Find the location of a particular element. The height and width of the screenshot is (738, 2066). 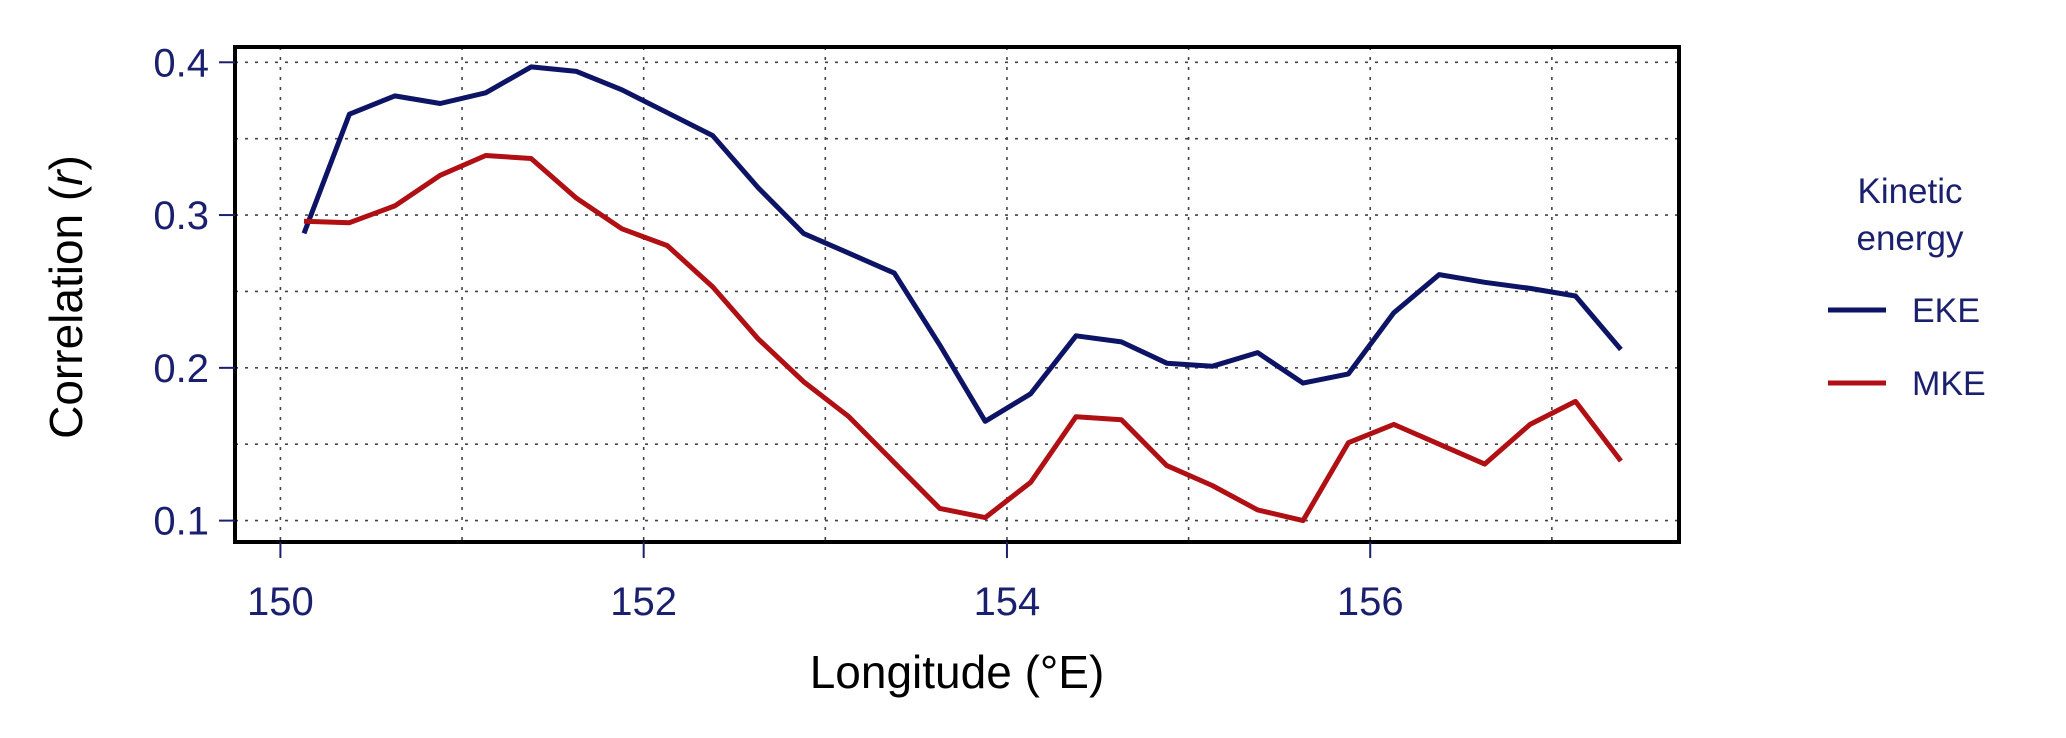

x-tick-label: 152 is located at coordinates (643, 602).